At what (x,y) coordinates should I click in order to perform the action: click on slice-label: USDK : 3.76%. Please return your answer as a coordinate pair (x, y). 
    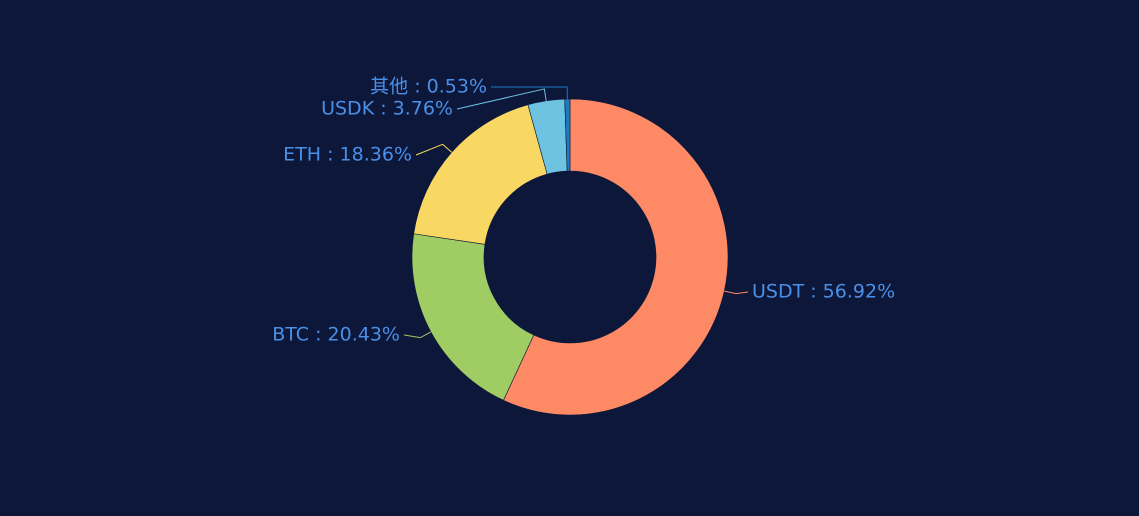
    Looking at the image, I should click on (387, 109).